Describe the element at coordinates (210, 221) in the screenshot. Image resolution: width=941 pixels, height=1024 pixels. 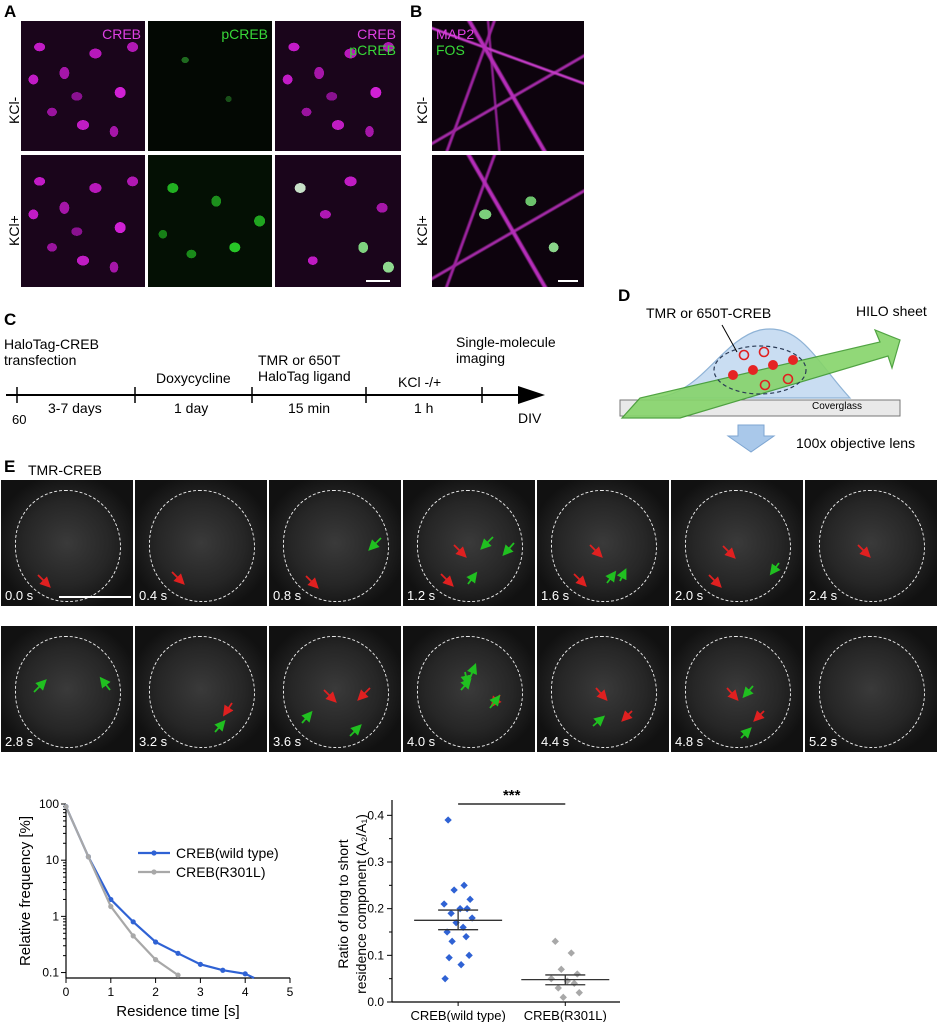
I see `image-pcreb-kcl-plus` at that location.